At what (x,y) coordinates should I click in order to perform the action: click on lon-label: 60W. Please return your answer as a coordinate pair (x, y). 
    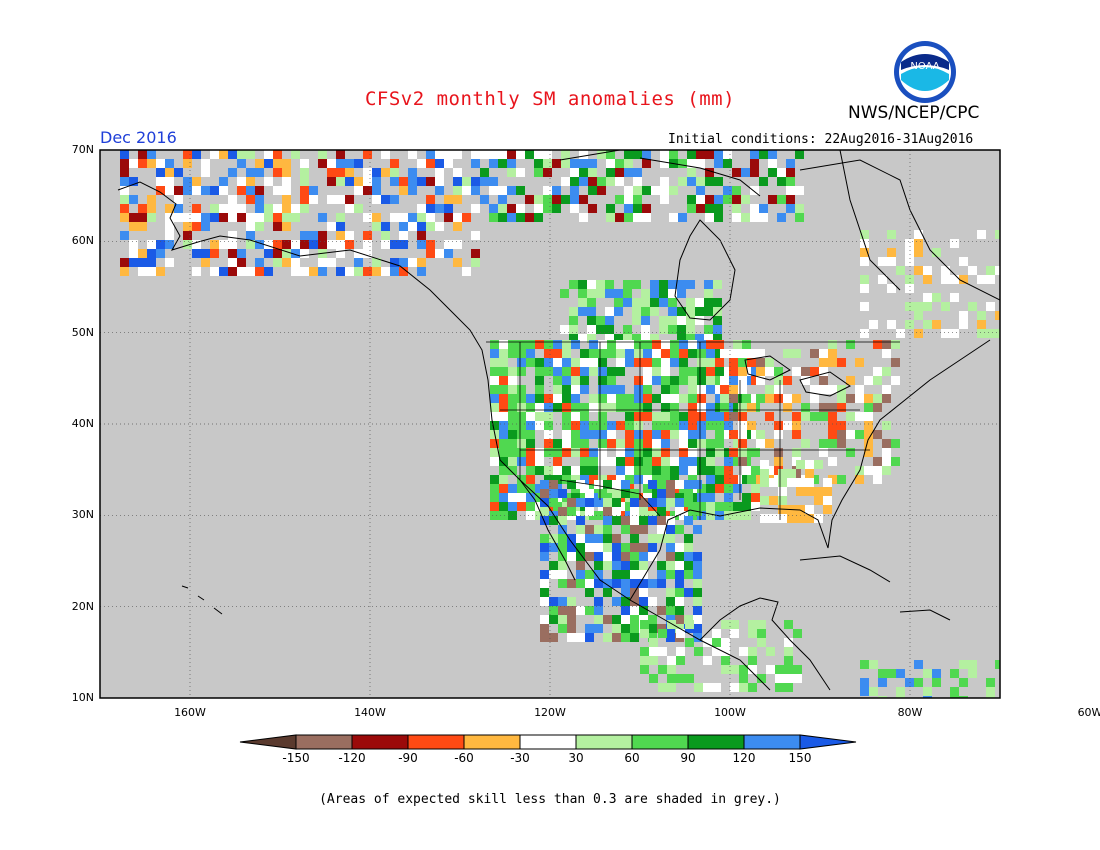
    Looking at the image, I should click on (1088, 712).